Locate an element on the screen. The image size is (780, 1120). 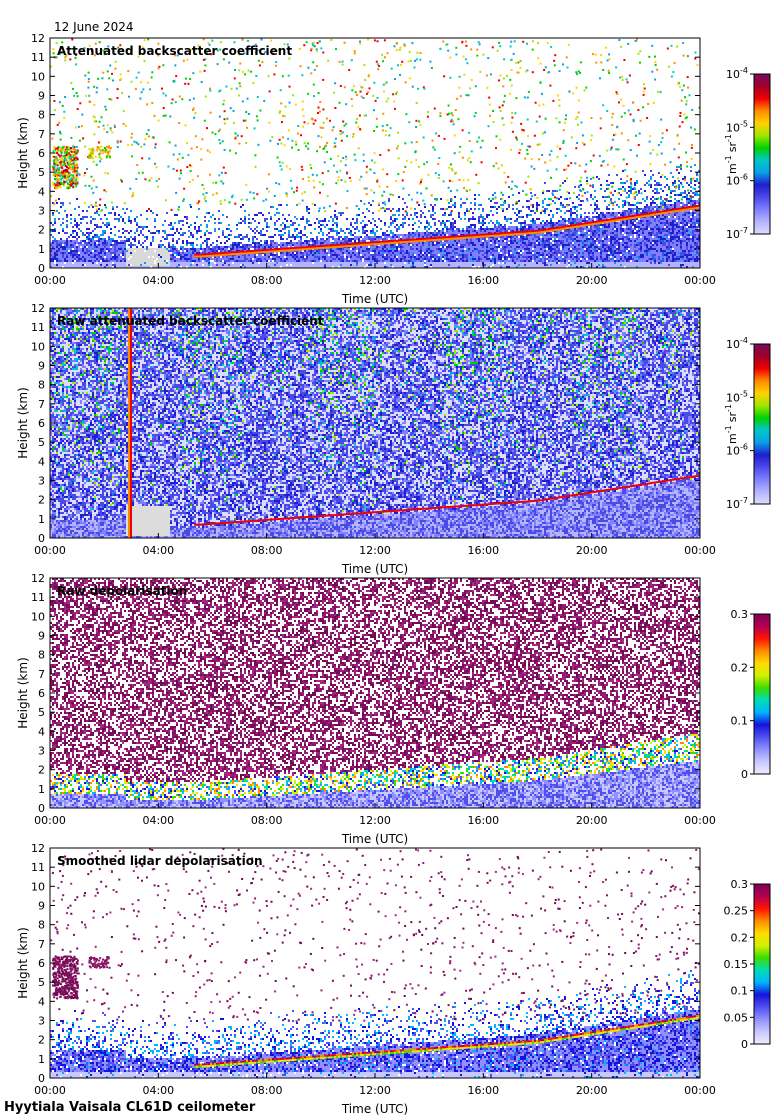
colorbar-tick-label: 0.2 is located at coordinates (740, 667).